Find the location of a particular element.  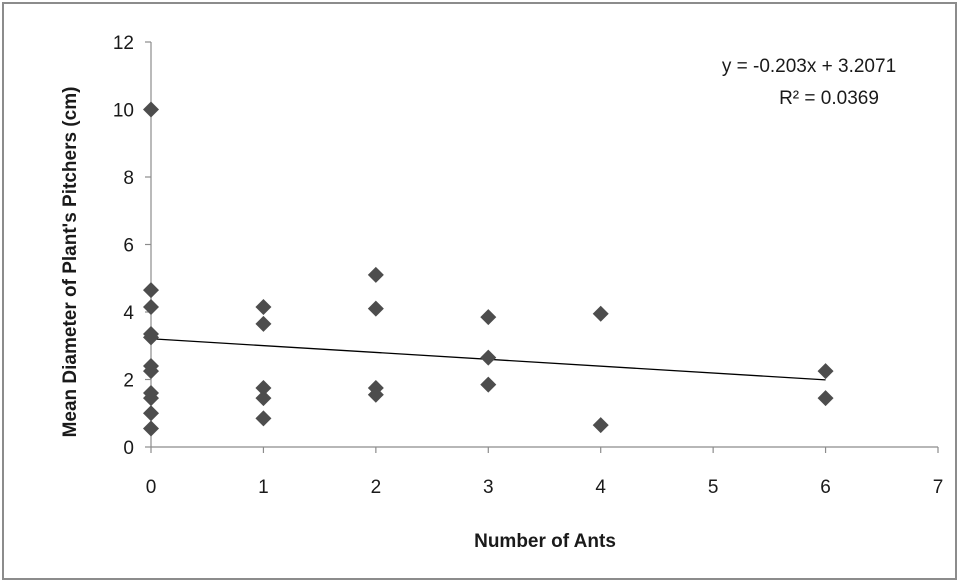

x-tick-label: 6 is located at coordinates (825, 487).